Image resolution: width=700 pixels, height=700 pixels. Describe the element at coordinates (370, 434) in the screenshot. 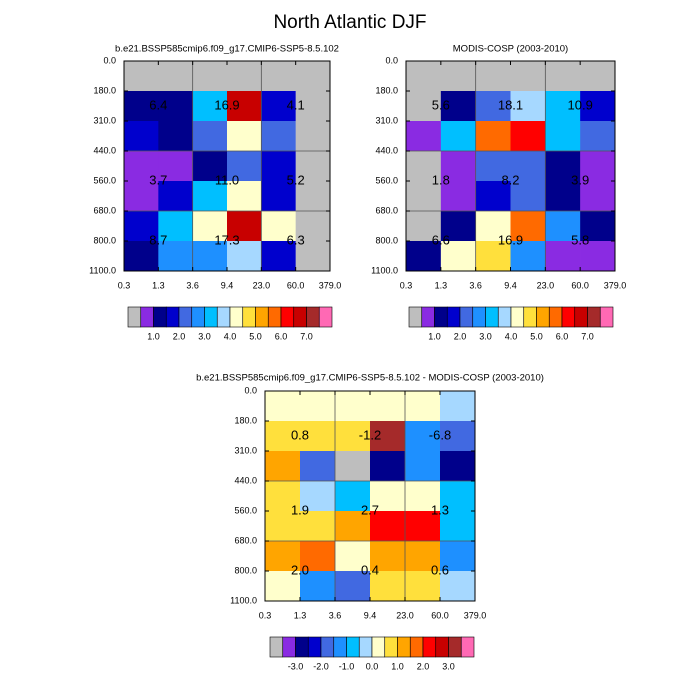

I see `group-total: -1.2` at that location.